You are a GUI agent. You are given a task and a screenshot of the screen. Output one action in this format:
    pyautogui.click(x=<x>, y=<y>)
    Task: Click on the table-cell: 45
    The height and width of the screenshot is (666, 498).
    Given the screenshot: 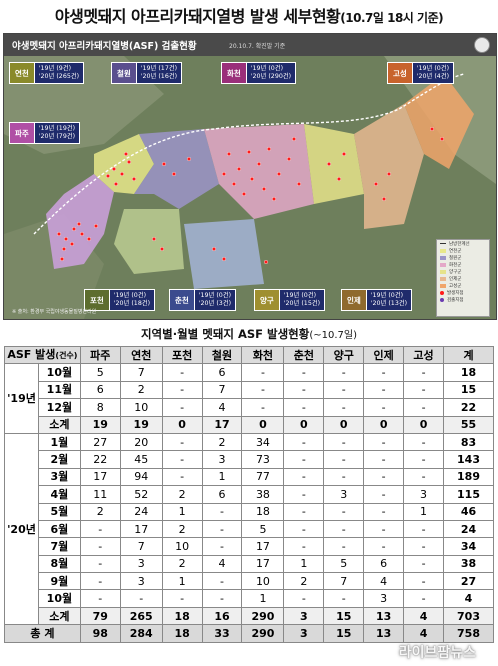 What is the action you would take?
    pyautogui.click(x=141, y=459)
    